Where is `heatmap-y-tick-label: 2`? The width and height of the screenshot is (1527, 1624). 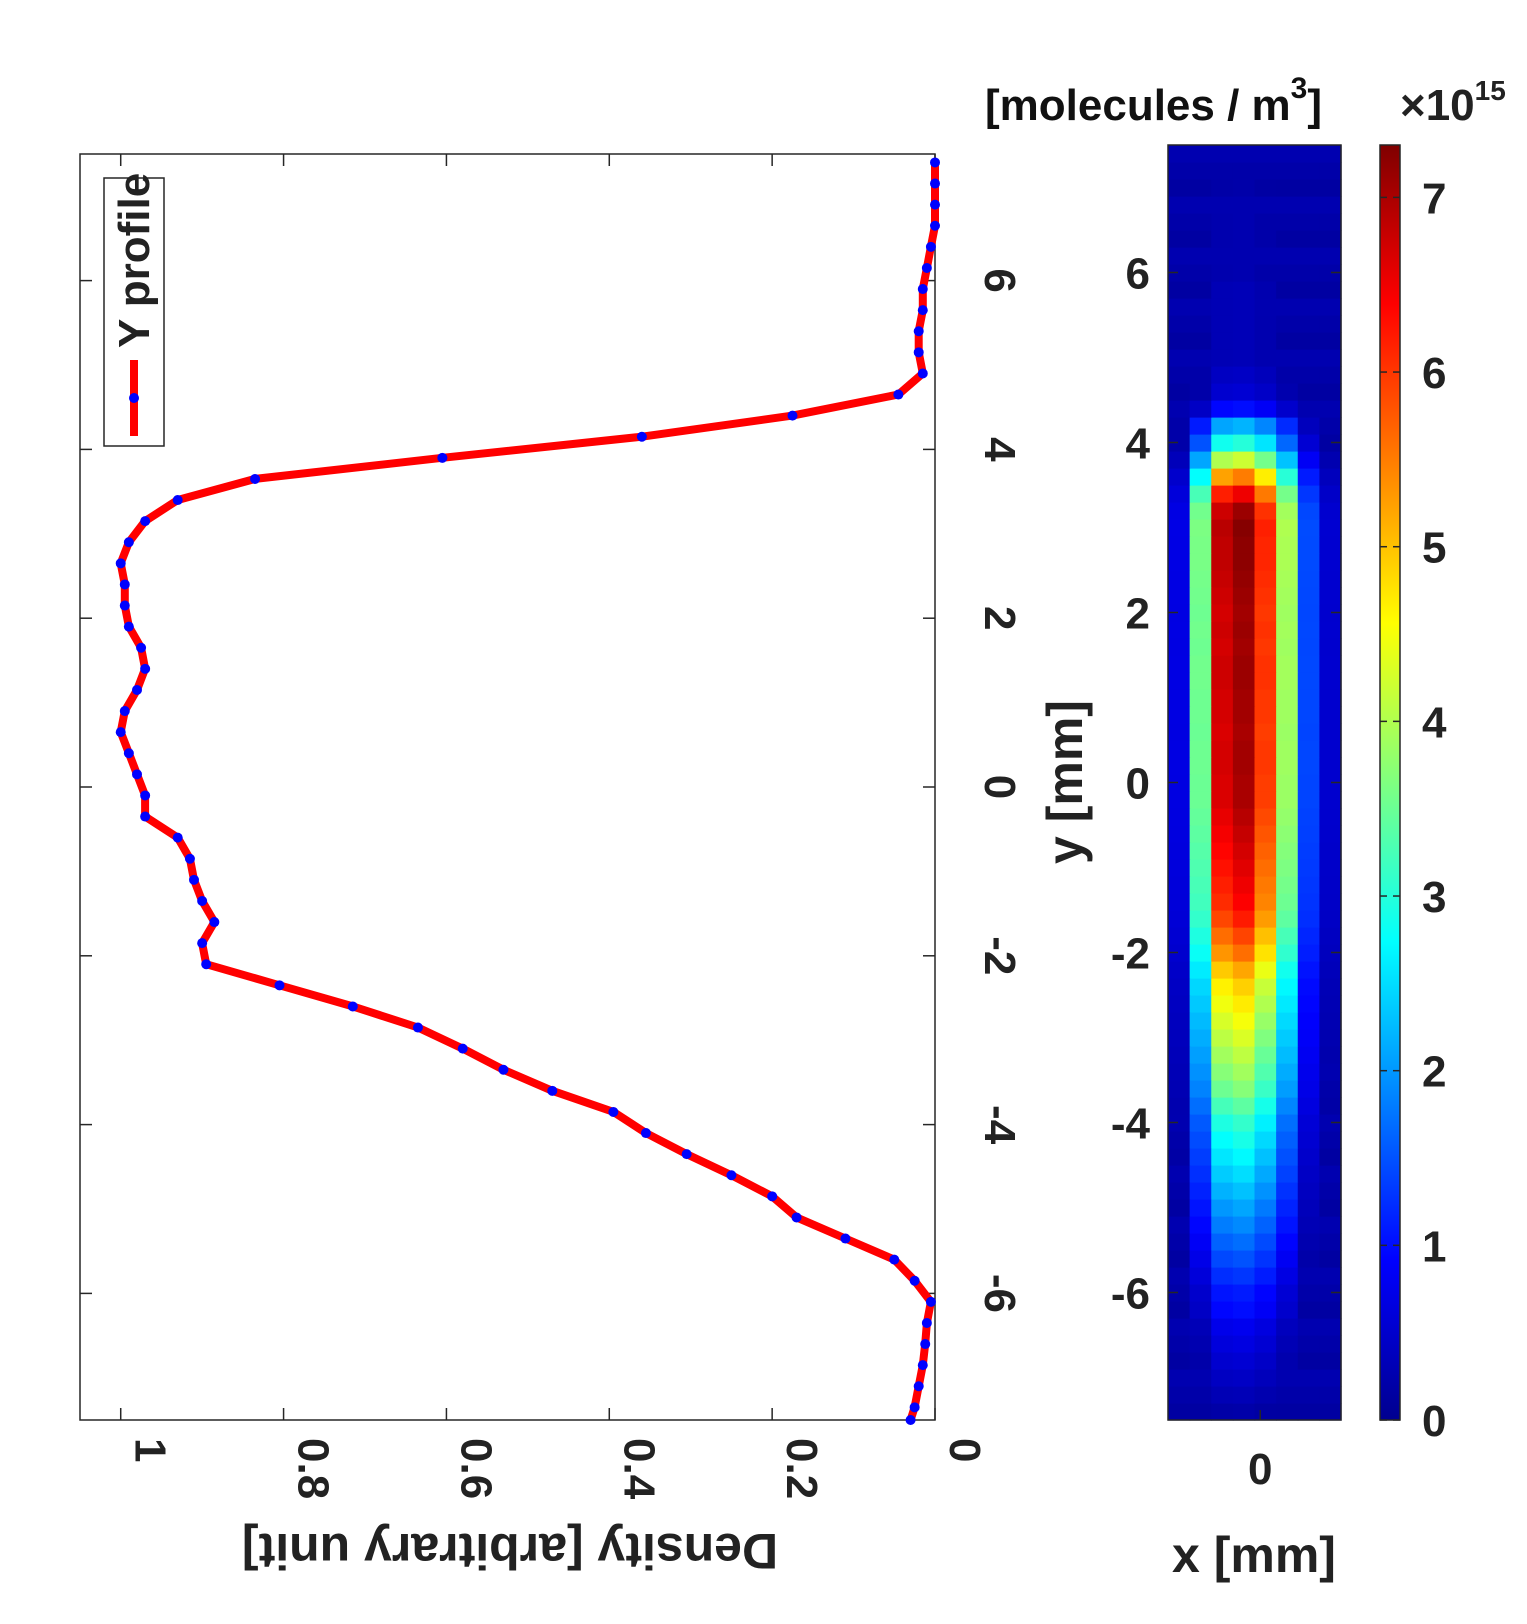
heatmap-y-tick-label: 2 is located at coordinates (1138, 614).